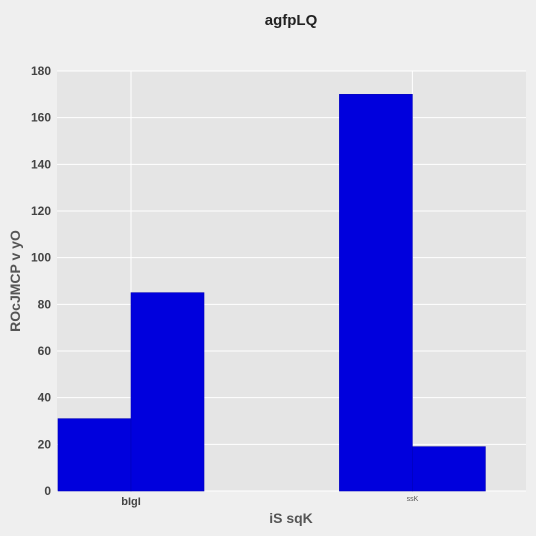  Describe the element at coordinates (41, 164) in the screenshot. I see `y-tick-label: 140` at that location.